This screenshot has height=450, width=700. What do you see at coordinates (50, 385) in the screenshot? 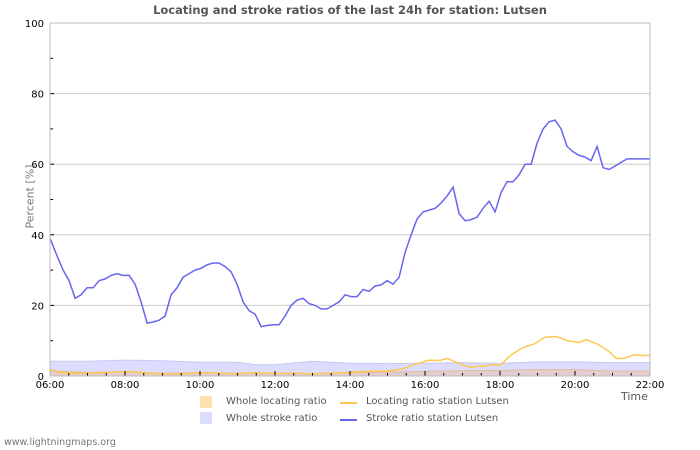
I see `svg-text: 06:00` at bounding box center [50, 385].